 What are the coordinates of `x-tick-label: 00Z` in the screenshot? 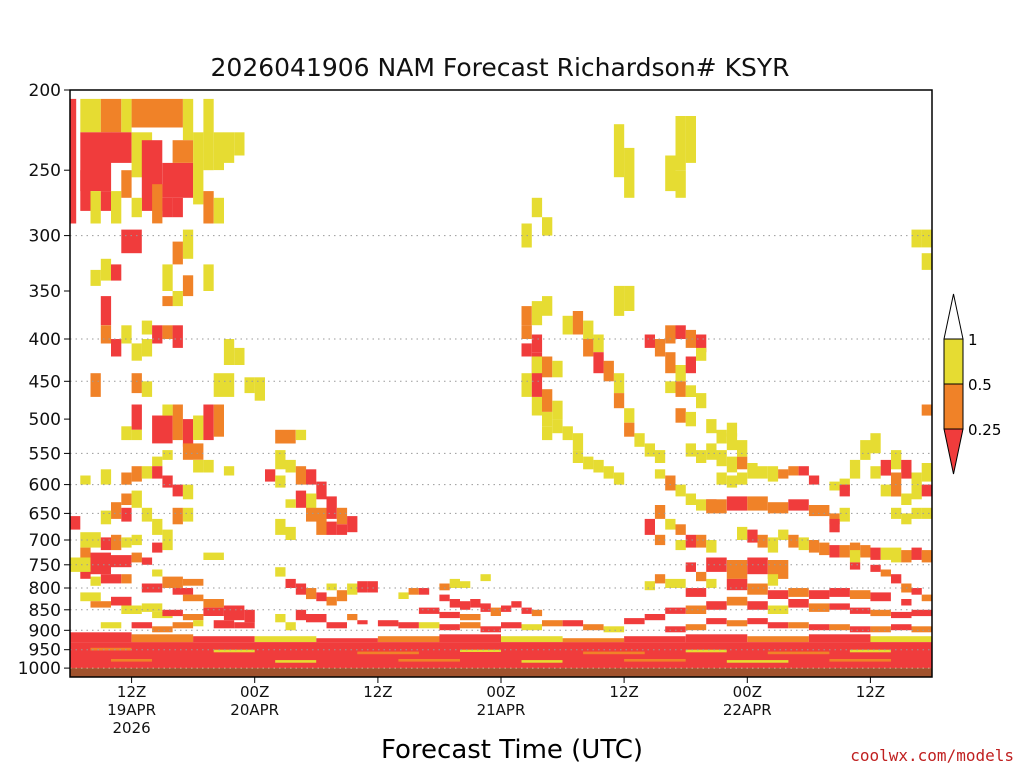 It's located at (254, 692).